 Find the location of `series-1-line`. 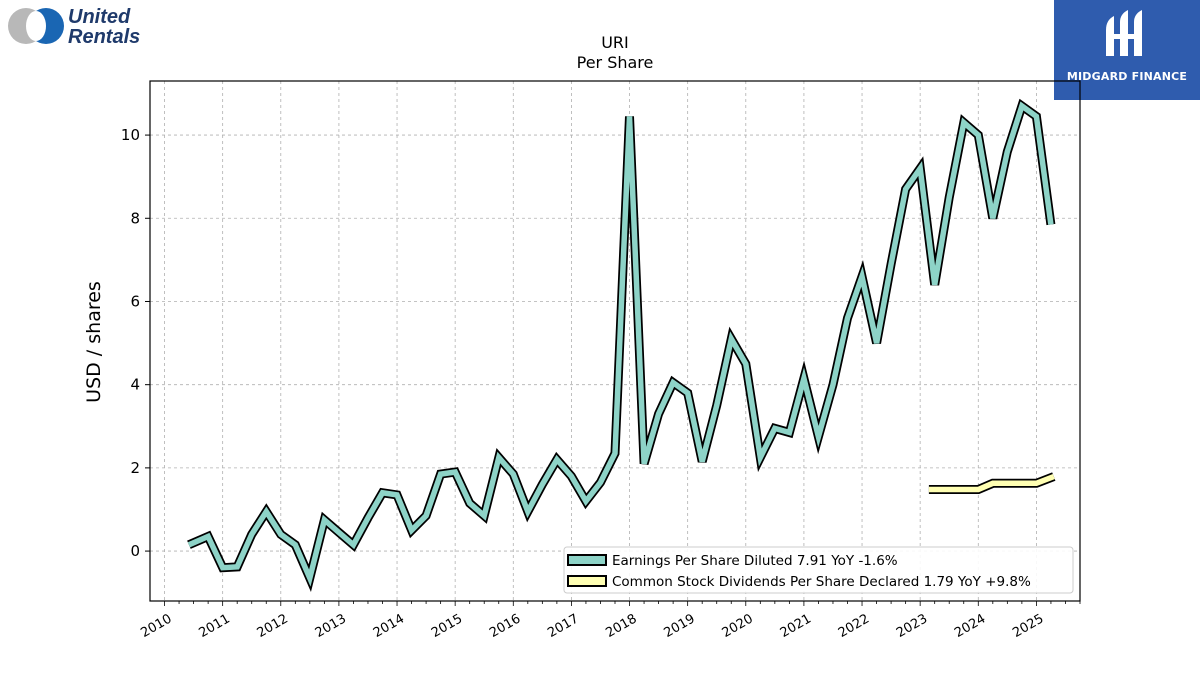

series-1-line is located at coordinates (991, 483).